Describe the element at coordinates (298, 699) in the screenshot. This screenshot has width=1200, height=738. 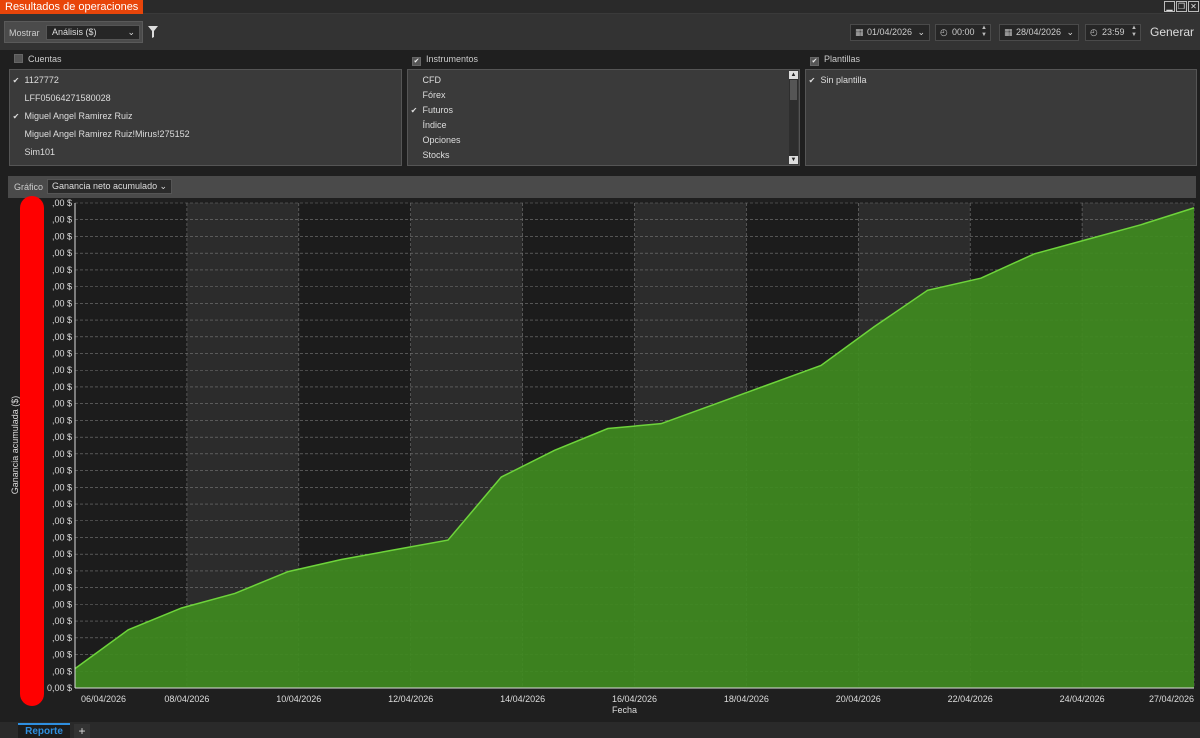
I see `x-tick-label: 10/04/2026` at that location.